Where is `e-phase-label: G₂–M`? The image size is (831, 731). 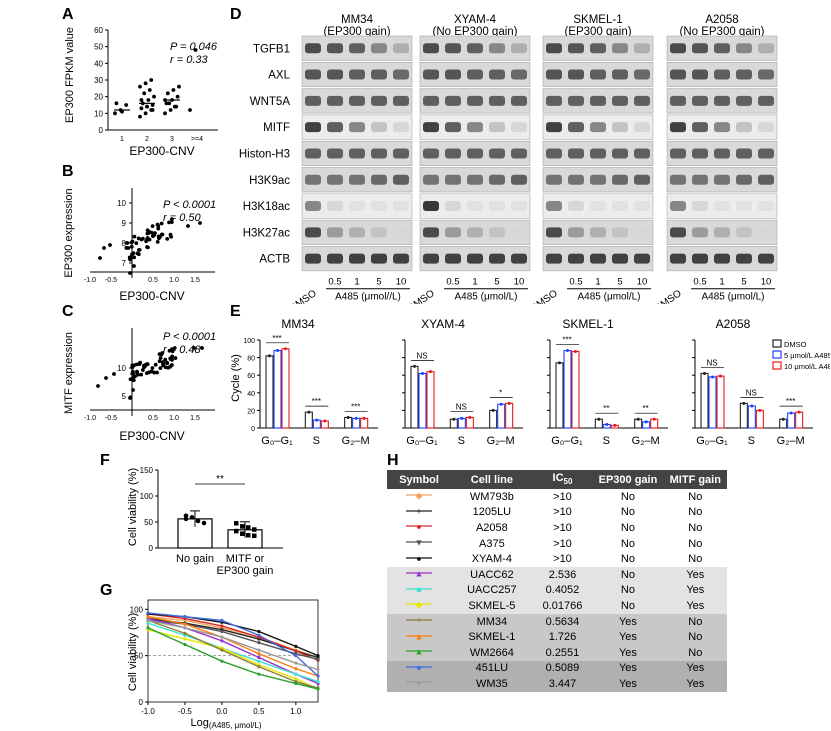
e-phase-label: G₂–M is located at coordinates (791, 441).